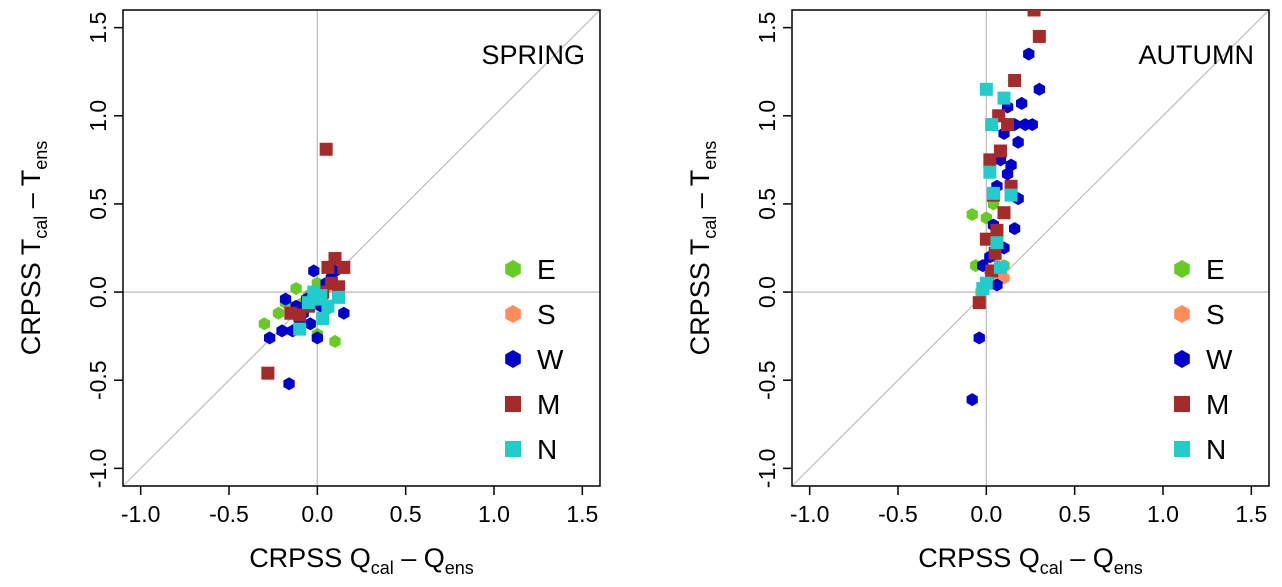 The height and width of the screenshot is (587, 1282). Describe the element at coordinates (494, 514) in the screenshot. I see `x-tick-label: 1.0` at that location.